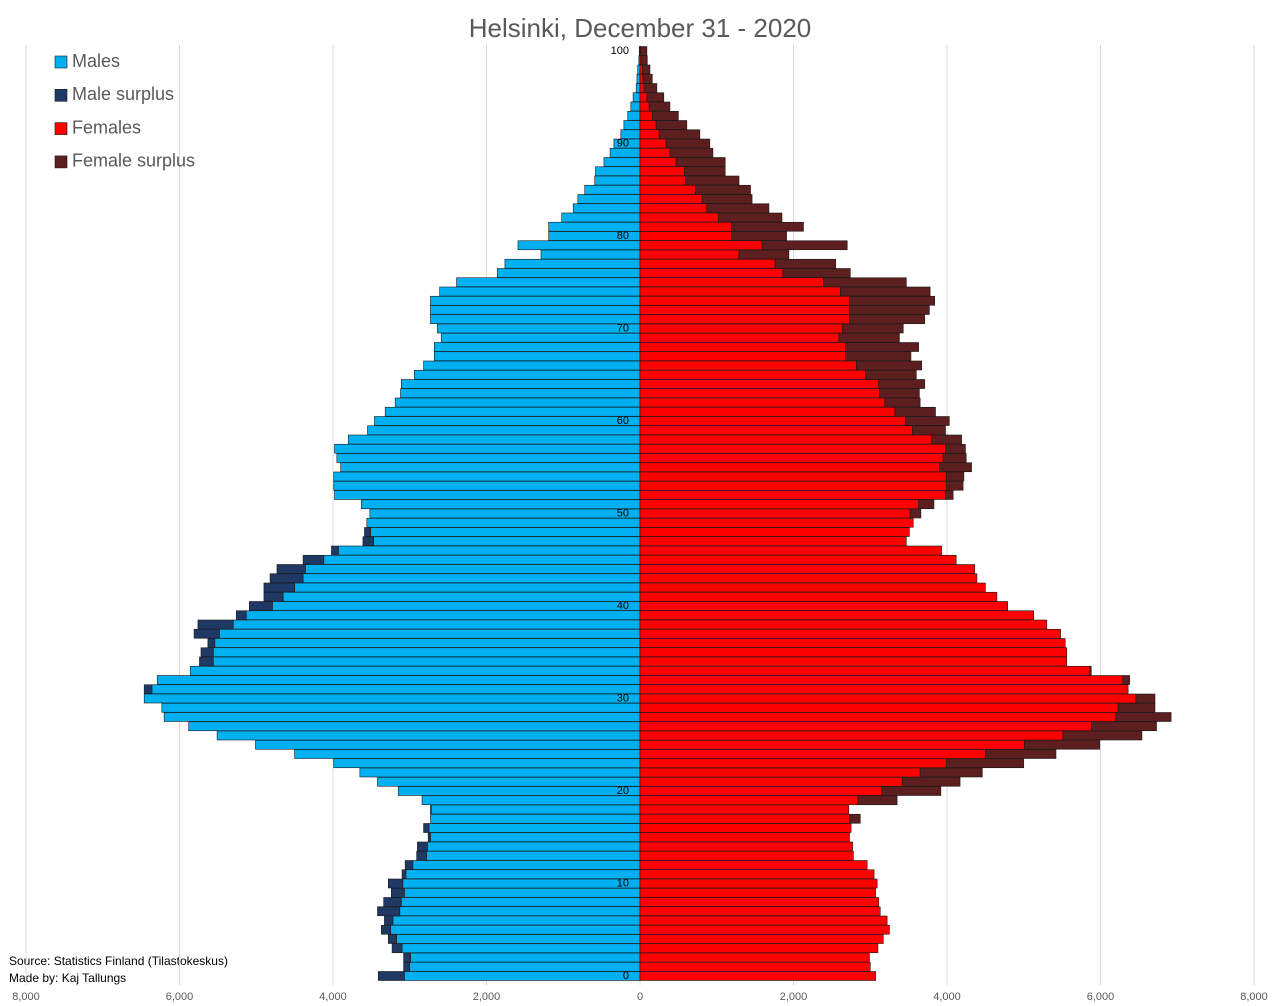  Describe the element at coordinates (626, 976) in the screenshot. I see `y-tick-label: 0` at that location.